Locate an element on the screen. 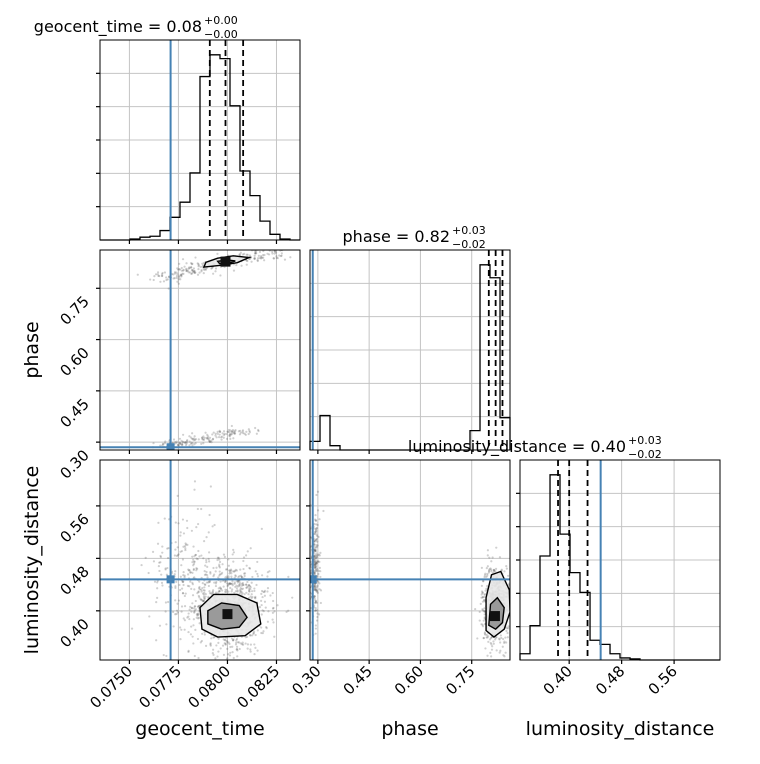 This screenshot has width=760, height=764. contour-peak is located at coordinates (225, 261).